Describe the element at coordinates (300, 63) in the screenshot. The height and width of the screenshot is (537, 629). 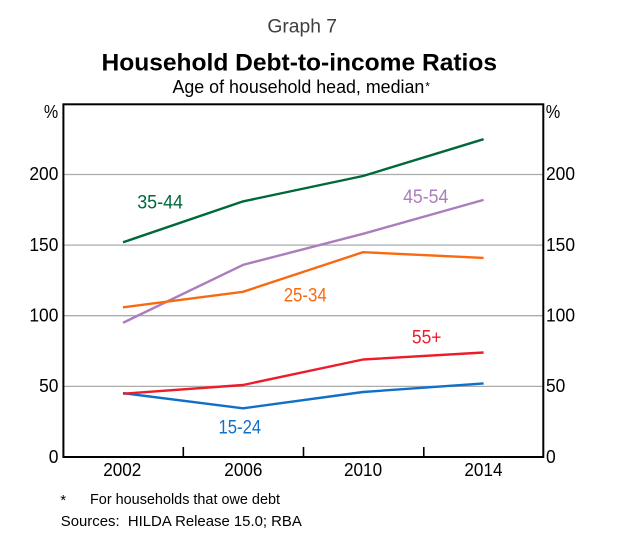
I see `svg-text:Household Debt-to-income Ratio: Household Debt-to-income Ratios` at that location.